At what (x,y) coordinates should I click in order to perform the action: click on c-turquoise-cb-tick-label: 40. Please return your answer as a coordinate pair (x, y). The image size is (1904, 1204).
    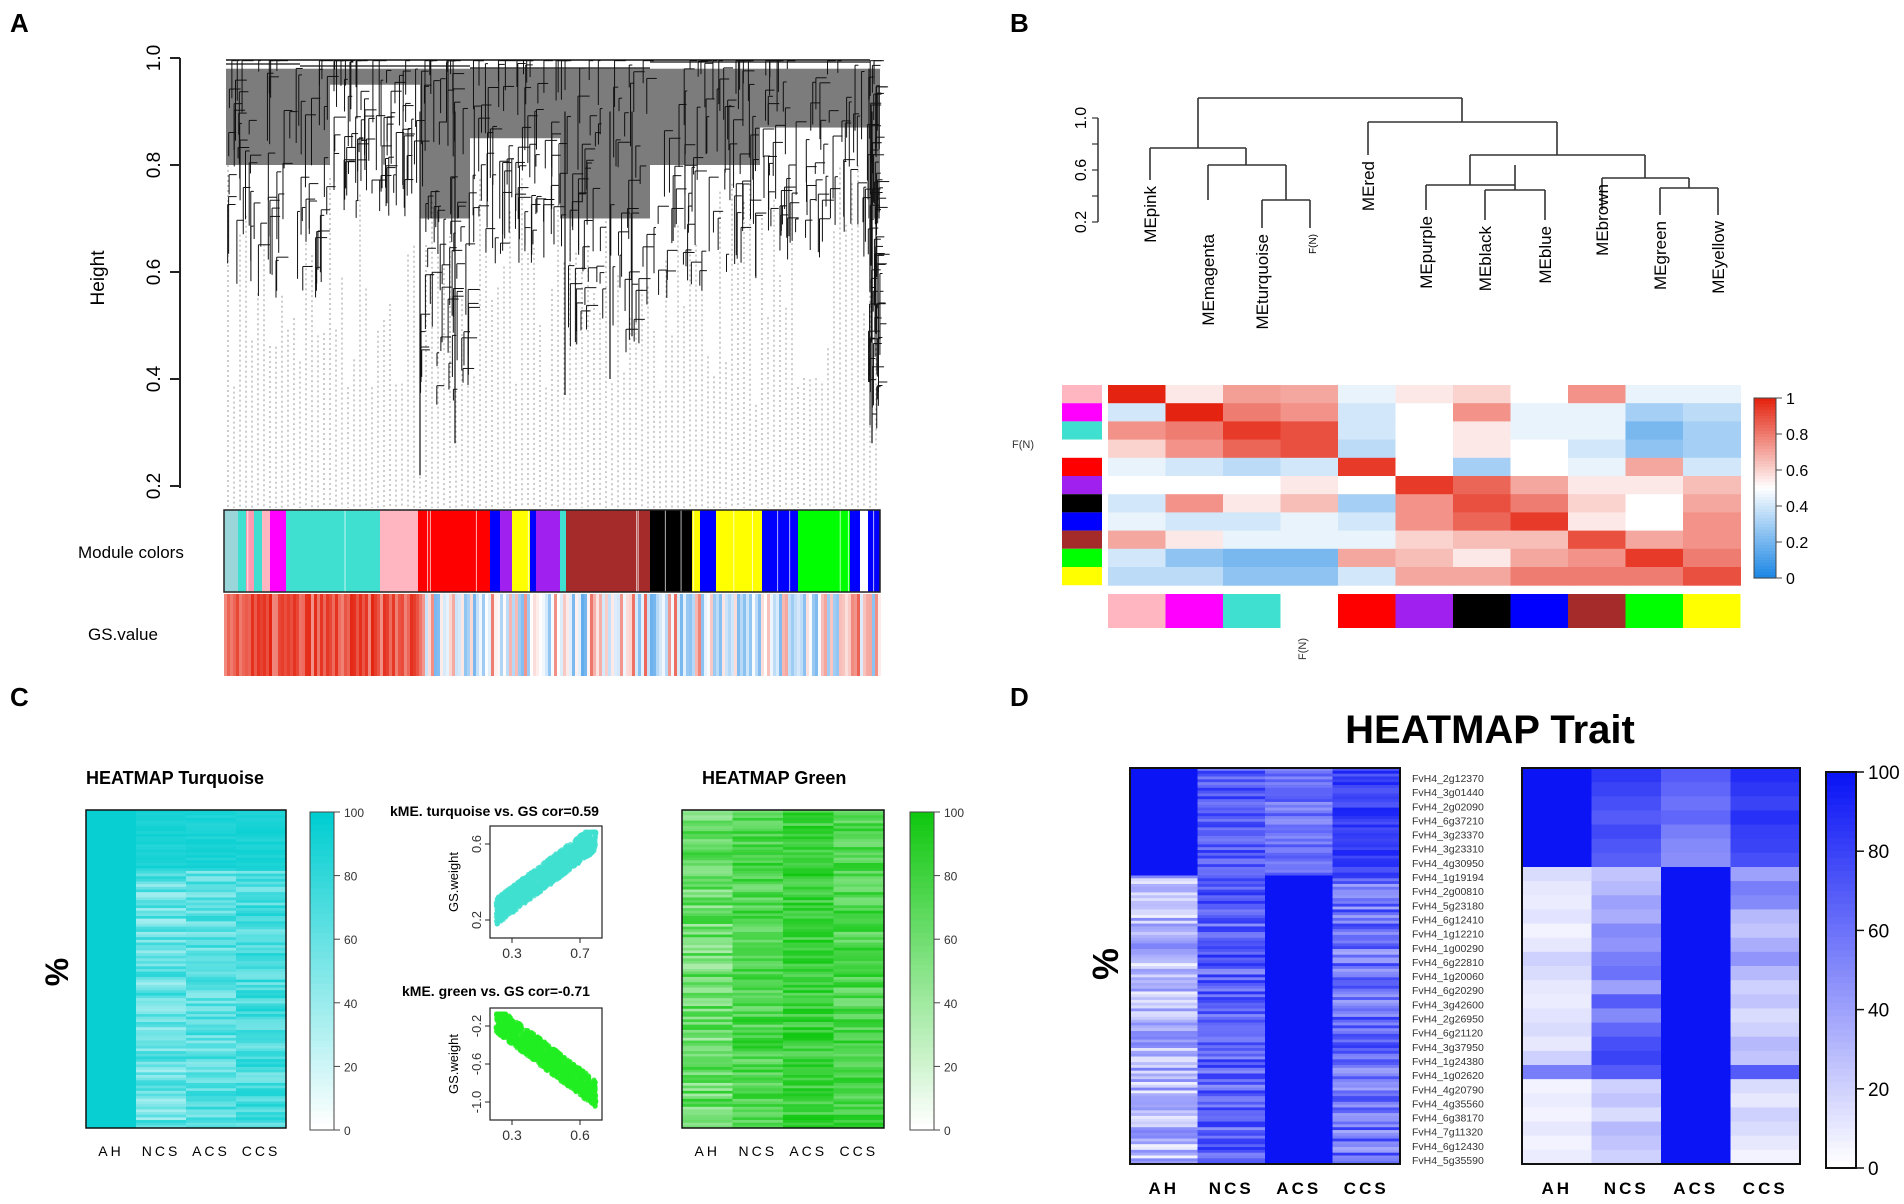
    Looking at the image, I should click on (351, 1004).